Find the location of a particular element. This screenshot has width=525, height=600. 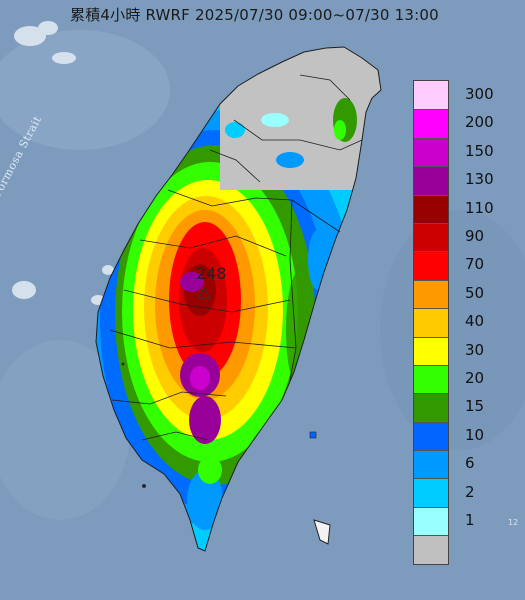

map-title: 累積4小時 RWRF 2025/07/30 09:00~07/30 13:00 is located at coordinates (254, 15).